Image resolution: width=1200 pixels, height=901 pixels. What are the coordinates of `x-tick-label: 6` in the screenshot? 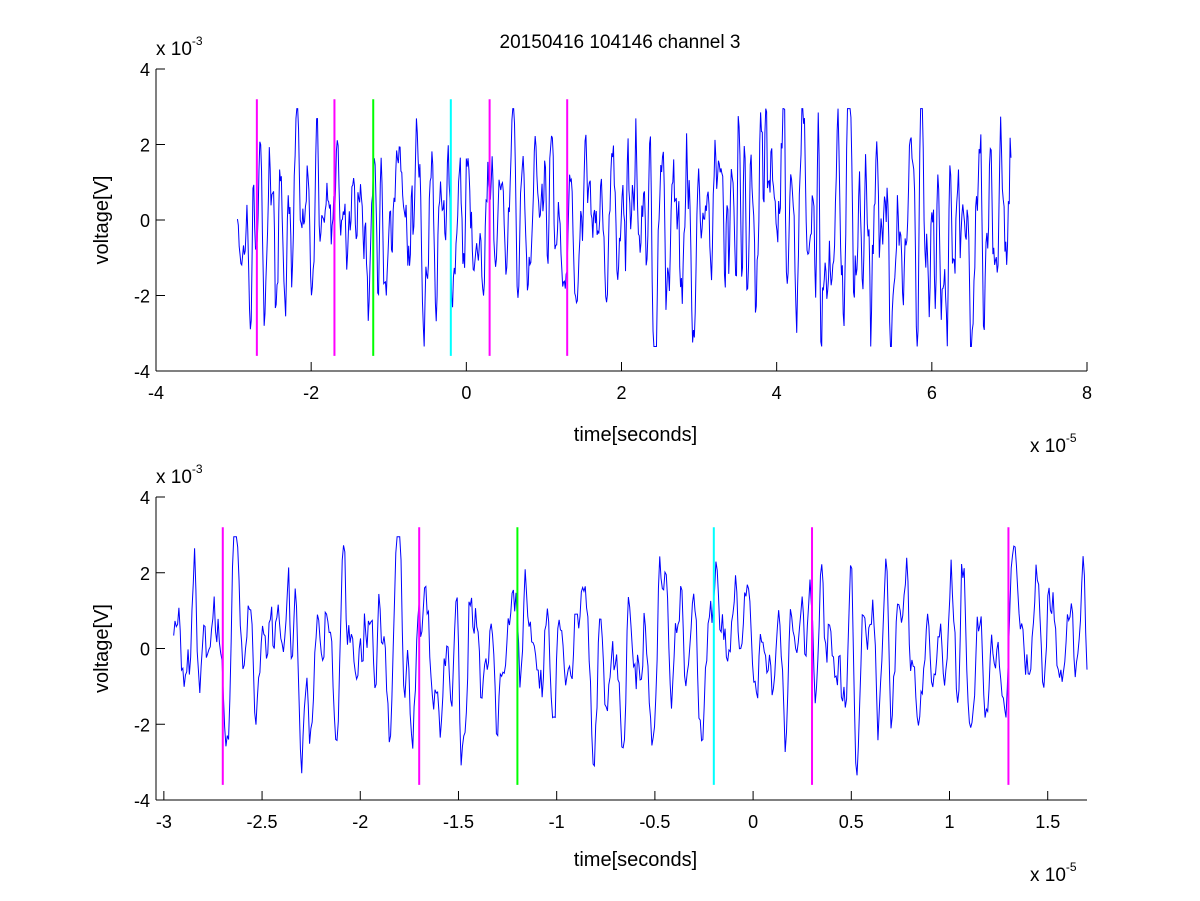 It's located at (932, 393).